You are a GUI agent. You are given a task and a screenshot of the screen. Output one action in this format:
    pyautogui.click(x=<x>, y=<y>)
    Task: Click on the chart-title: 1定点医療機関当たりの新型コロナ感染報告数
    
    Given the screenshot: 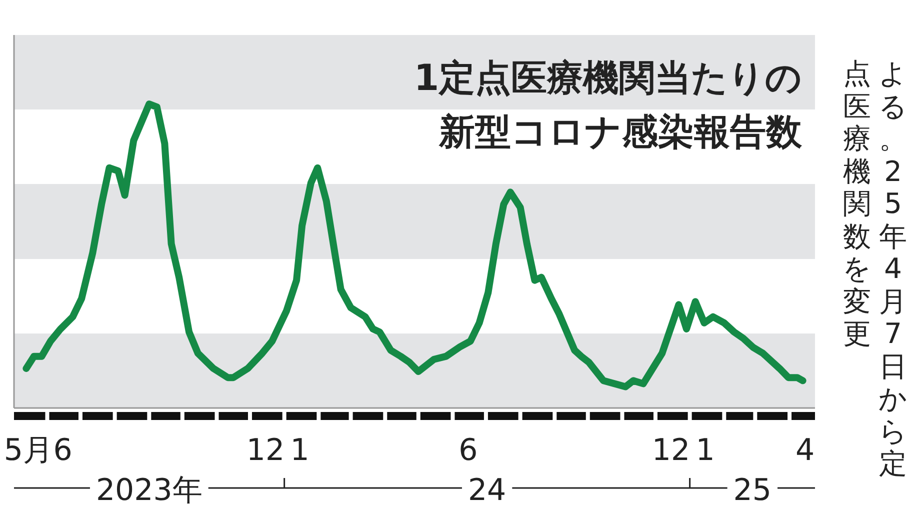 What is the action you would take?
    pyautogui.click(x=607, y=106)
    